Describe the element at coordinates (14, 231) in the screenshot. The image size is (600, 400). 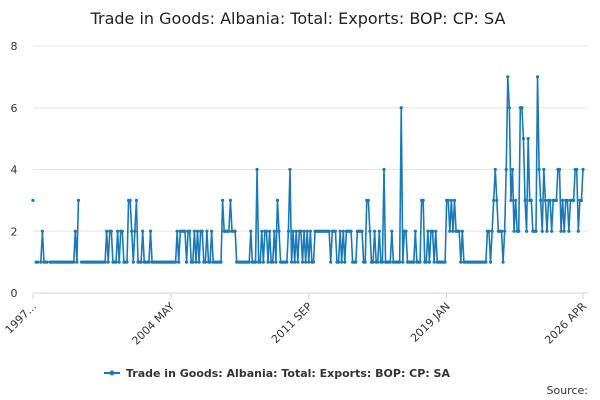
I see `y-tick-label: 2` at that location.